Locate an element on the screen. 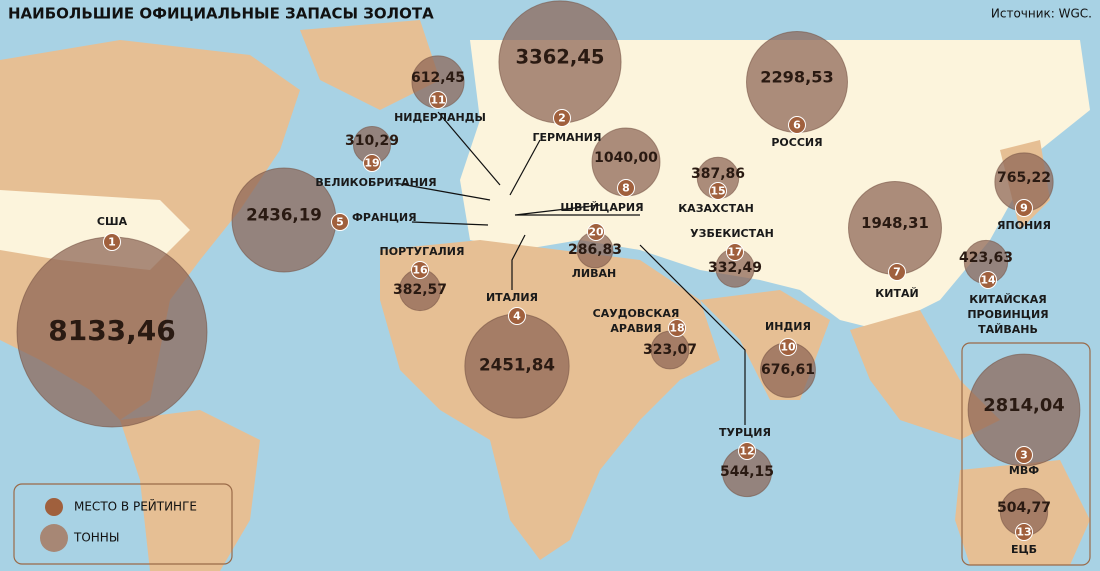 The width and height of the screenshot is (1100, 571). tonnes-label: 504,77 is located at coordinates (1024, 508).